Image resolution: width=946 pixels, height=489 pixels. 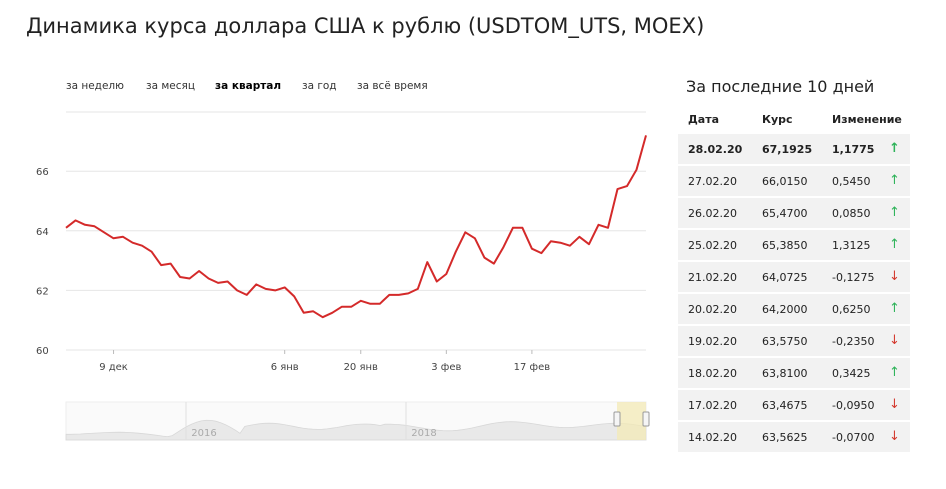 I want to click on row-change: 0,6250, so click(x=851, y=309).